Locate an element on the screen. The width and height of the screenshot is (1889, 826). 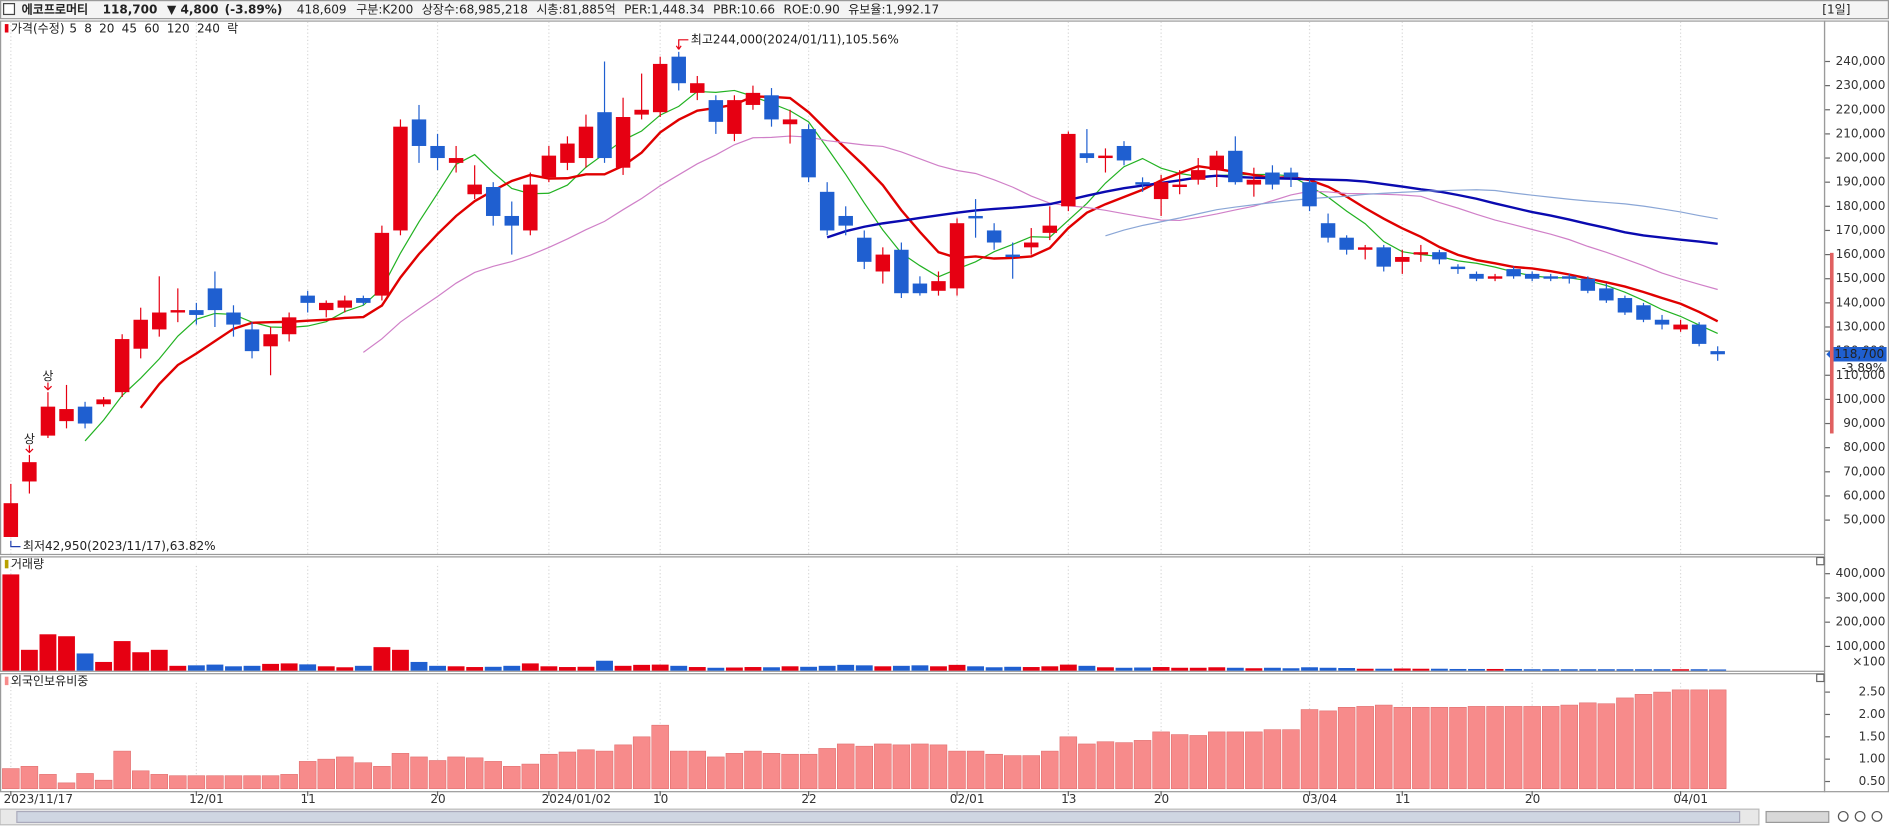
header-item: 유보율:1,992.17 is located at coordinates (893, 10).